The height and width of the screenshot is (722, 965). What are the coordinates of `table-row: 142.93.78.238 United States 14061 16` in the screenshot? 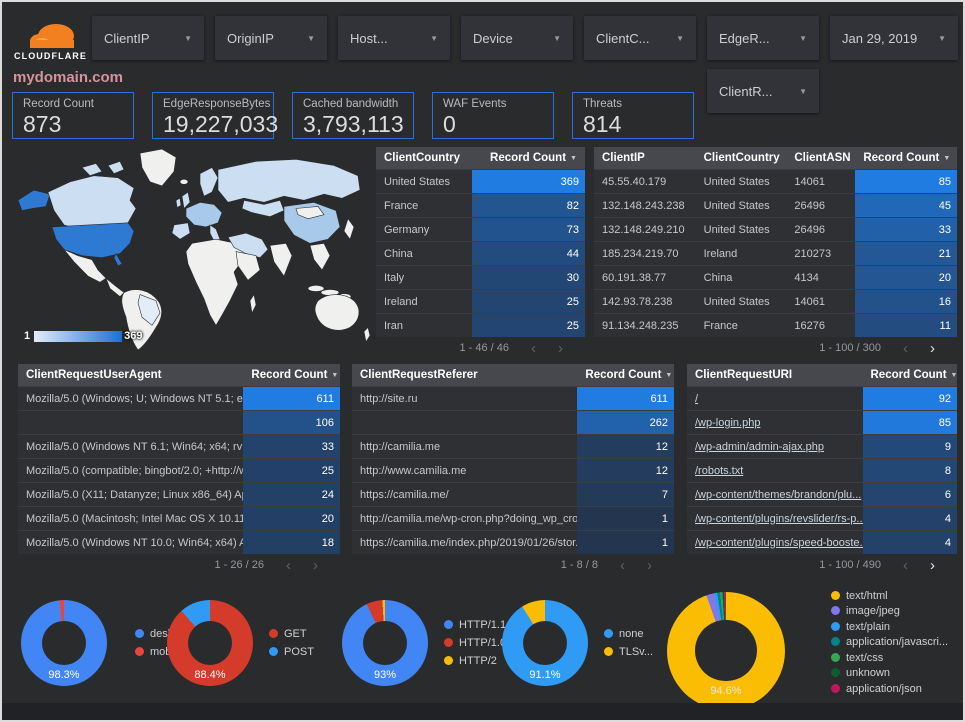 It's located at (775, 301).